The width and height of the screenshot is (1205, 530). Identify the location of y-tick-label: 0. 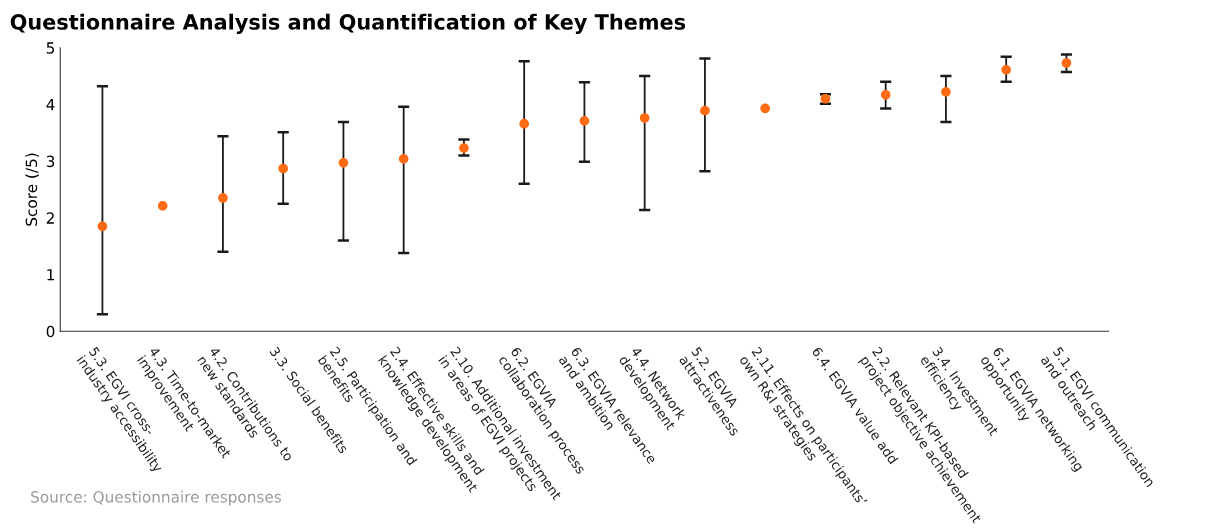
(50, 331).